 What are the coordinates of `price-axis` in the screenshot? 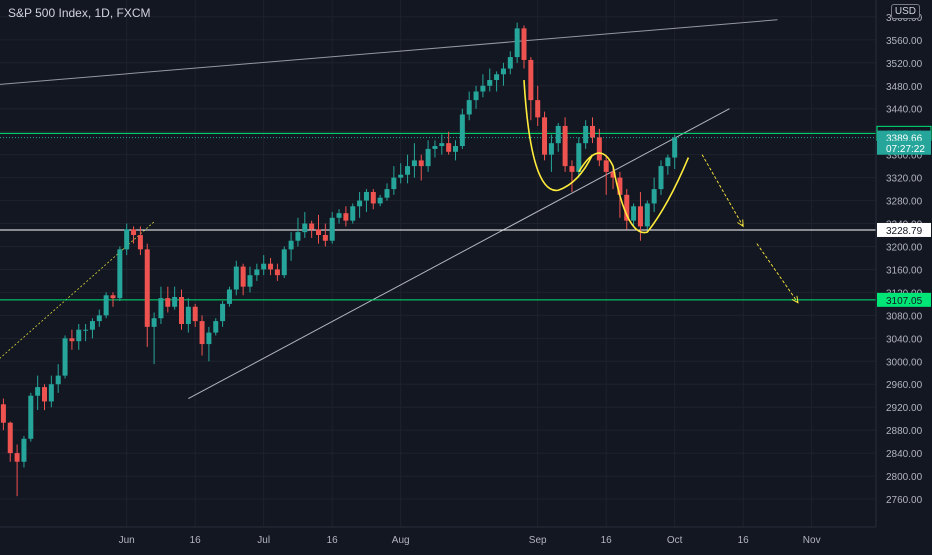 It's located at (904, 275).